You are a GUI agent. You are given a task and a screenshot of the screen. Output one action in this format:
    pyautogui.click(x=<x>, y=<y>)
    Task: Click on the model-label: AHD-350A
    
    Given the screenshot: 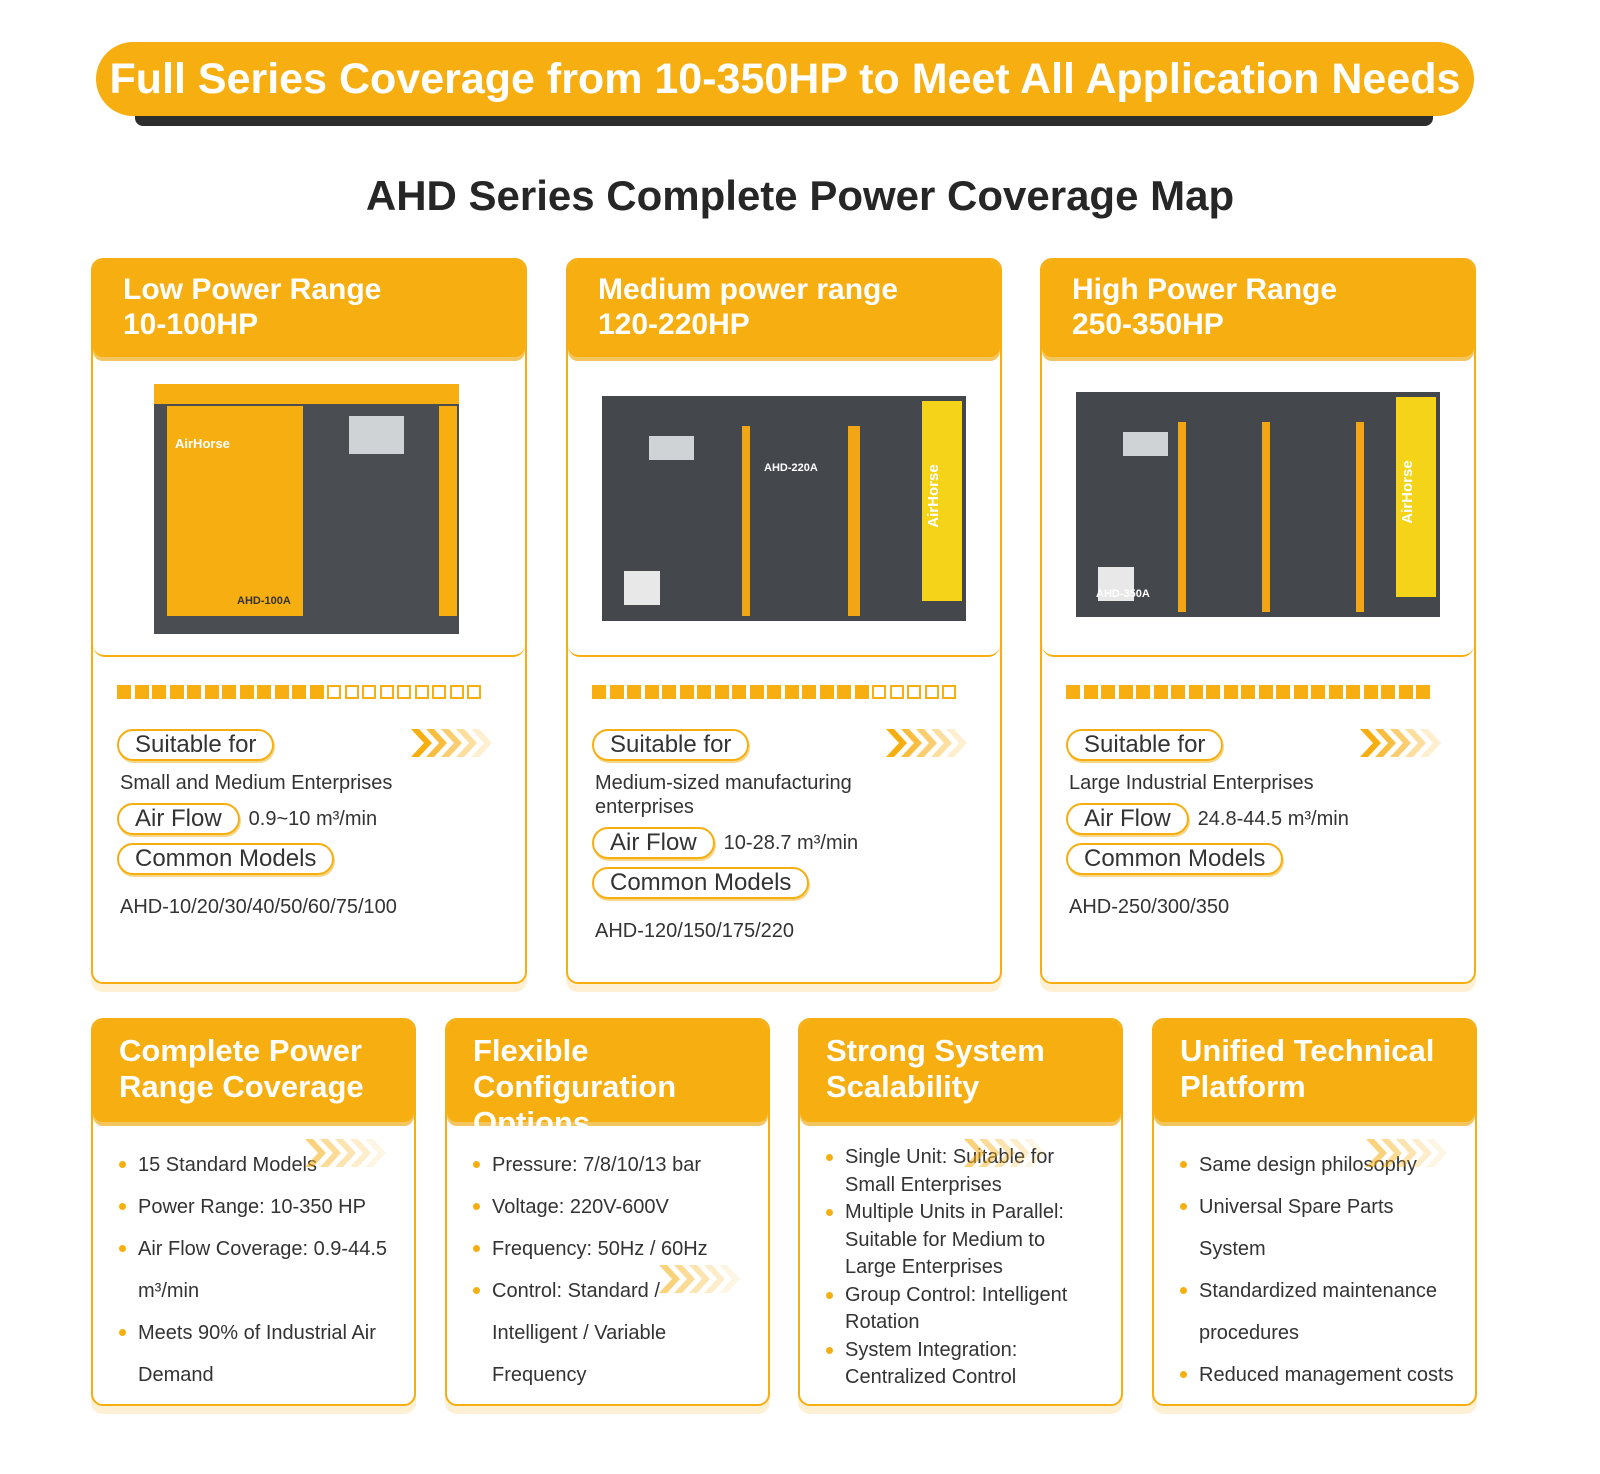 What is the action you would take?
    pyautogui.click(x=1123, y=594)
    